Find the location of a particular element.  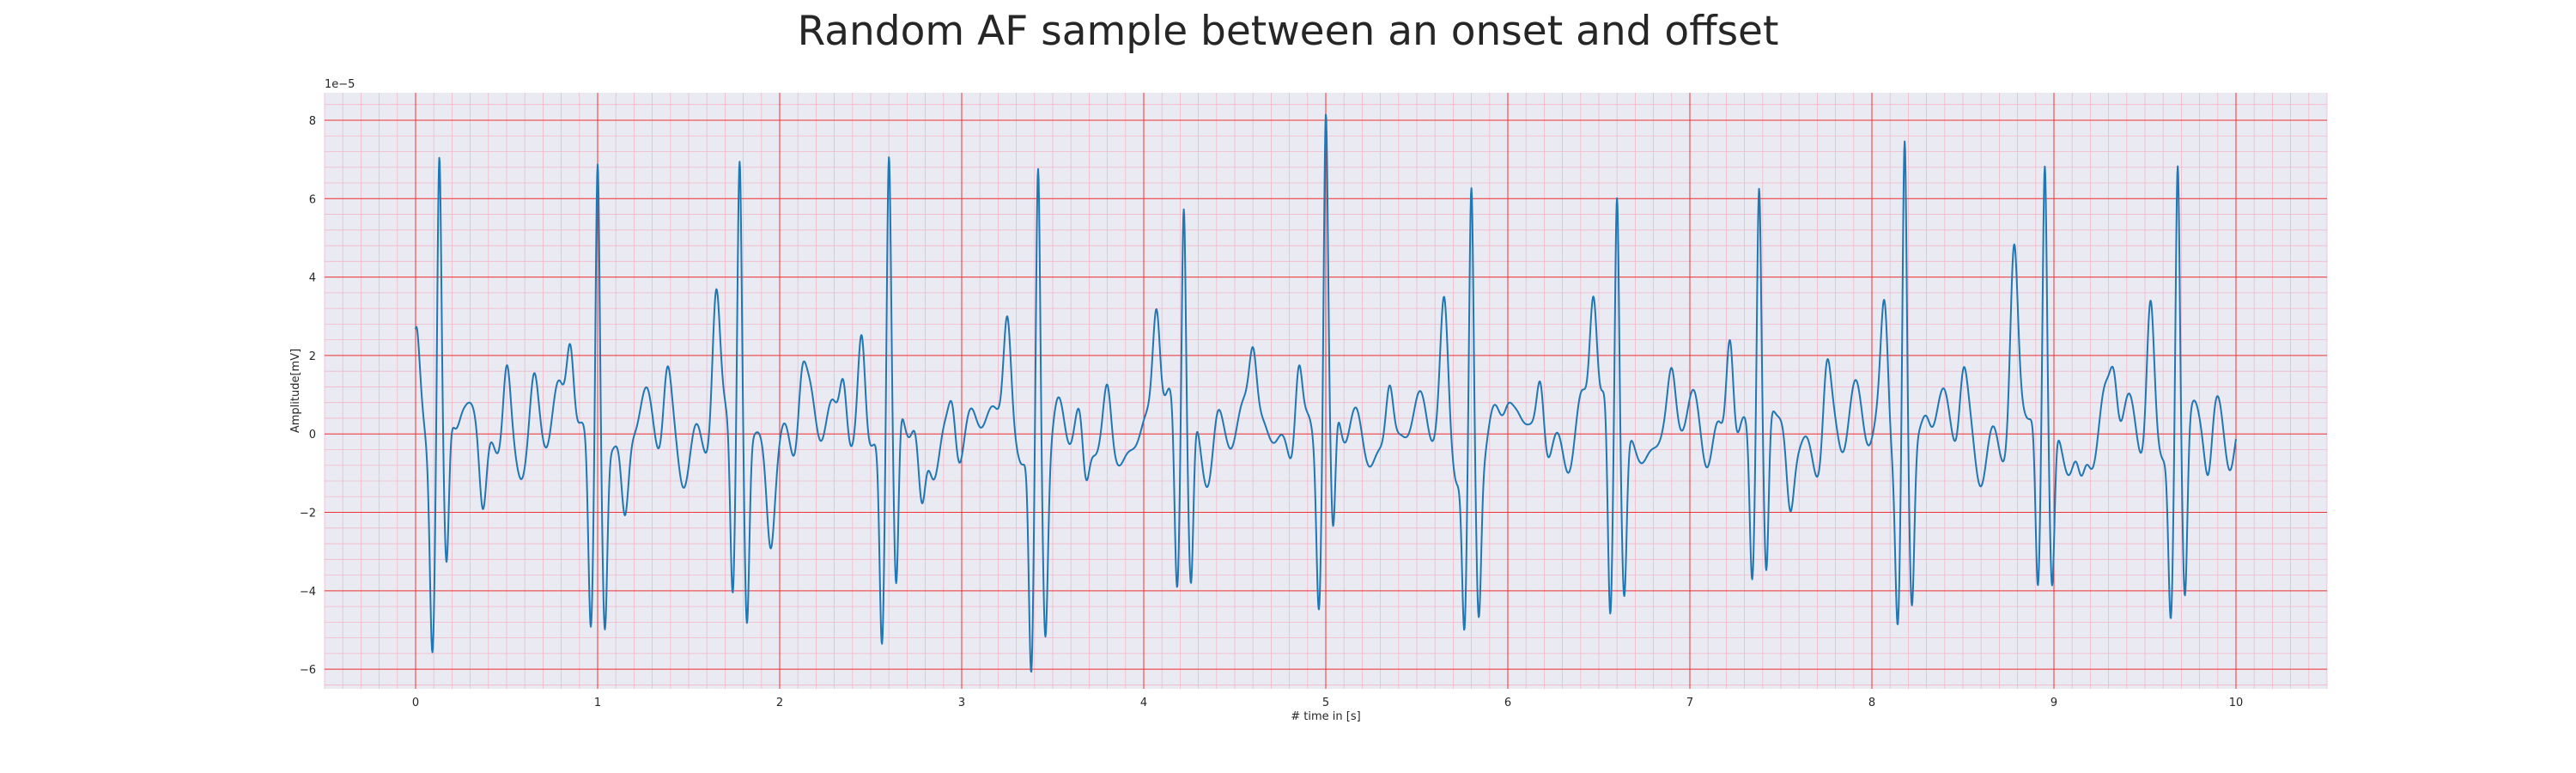

x-tick-label: 3 is located at coordinates (962, 703).